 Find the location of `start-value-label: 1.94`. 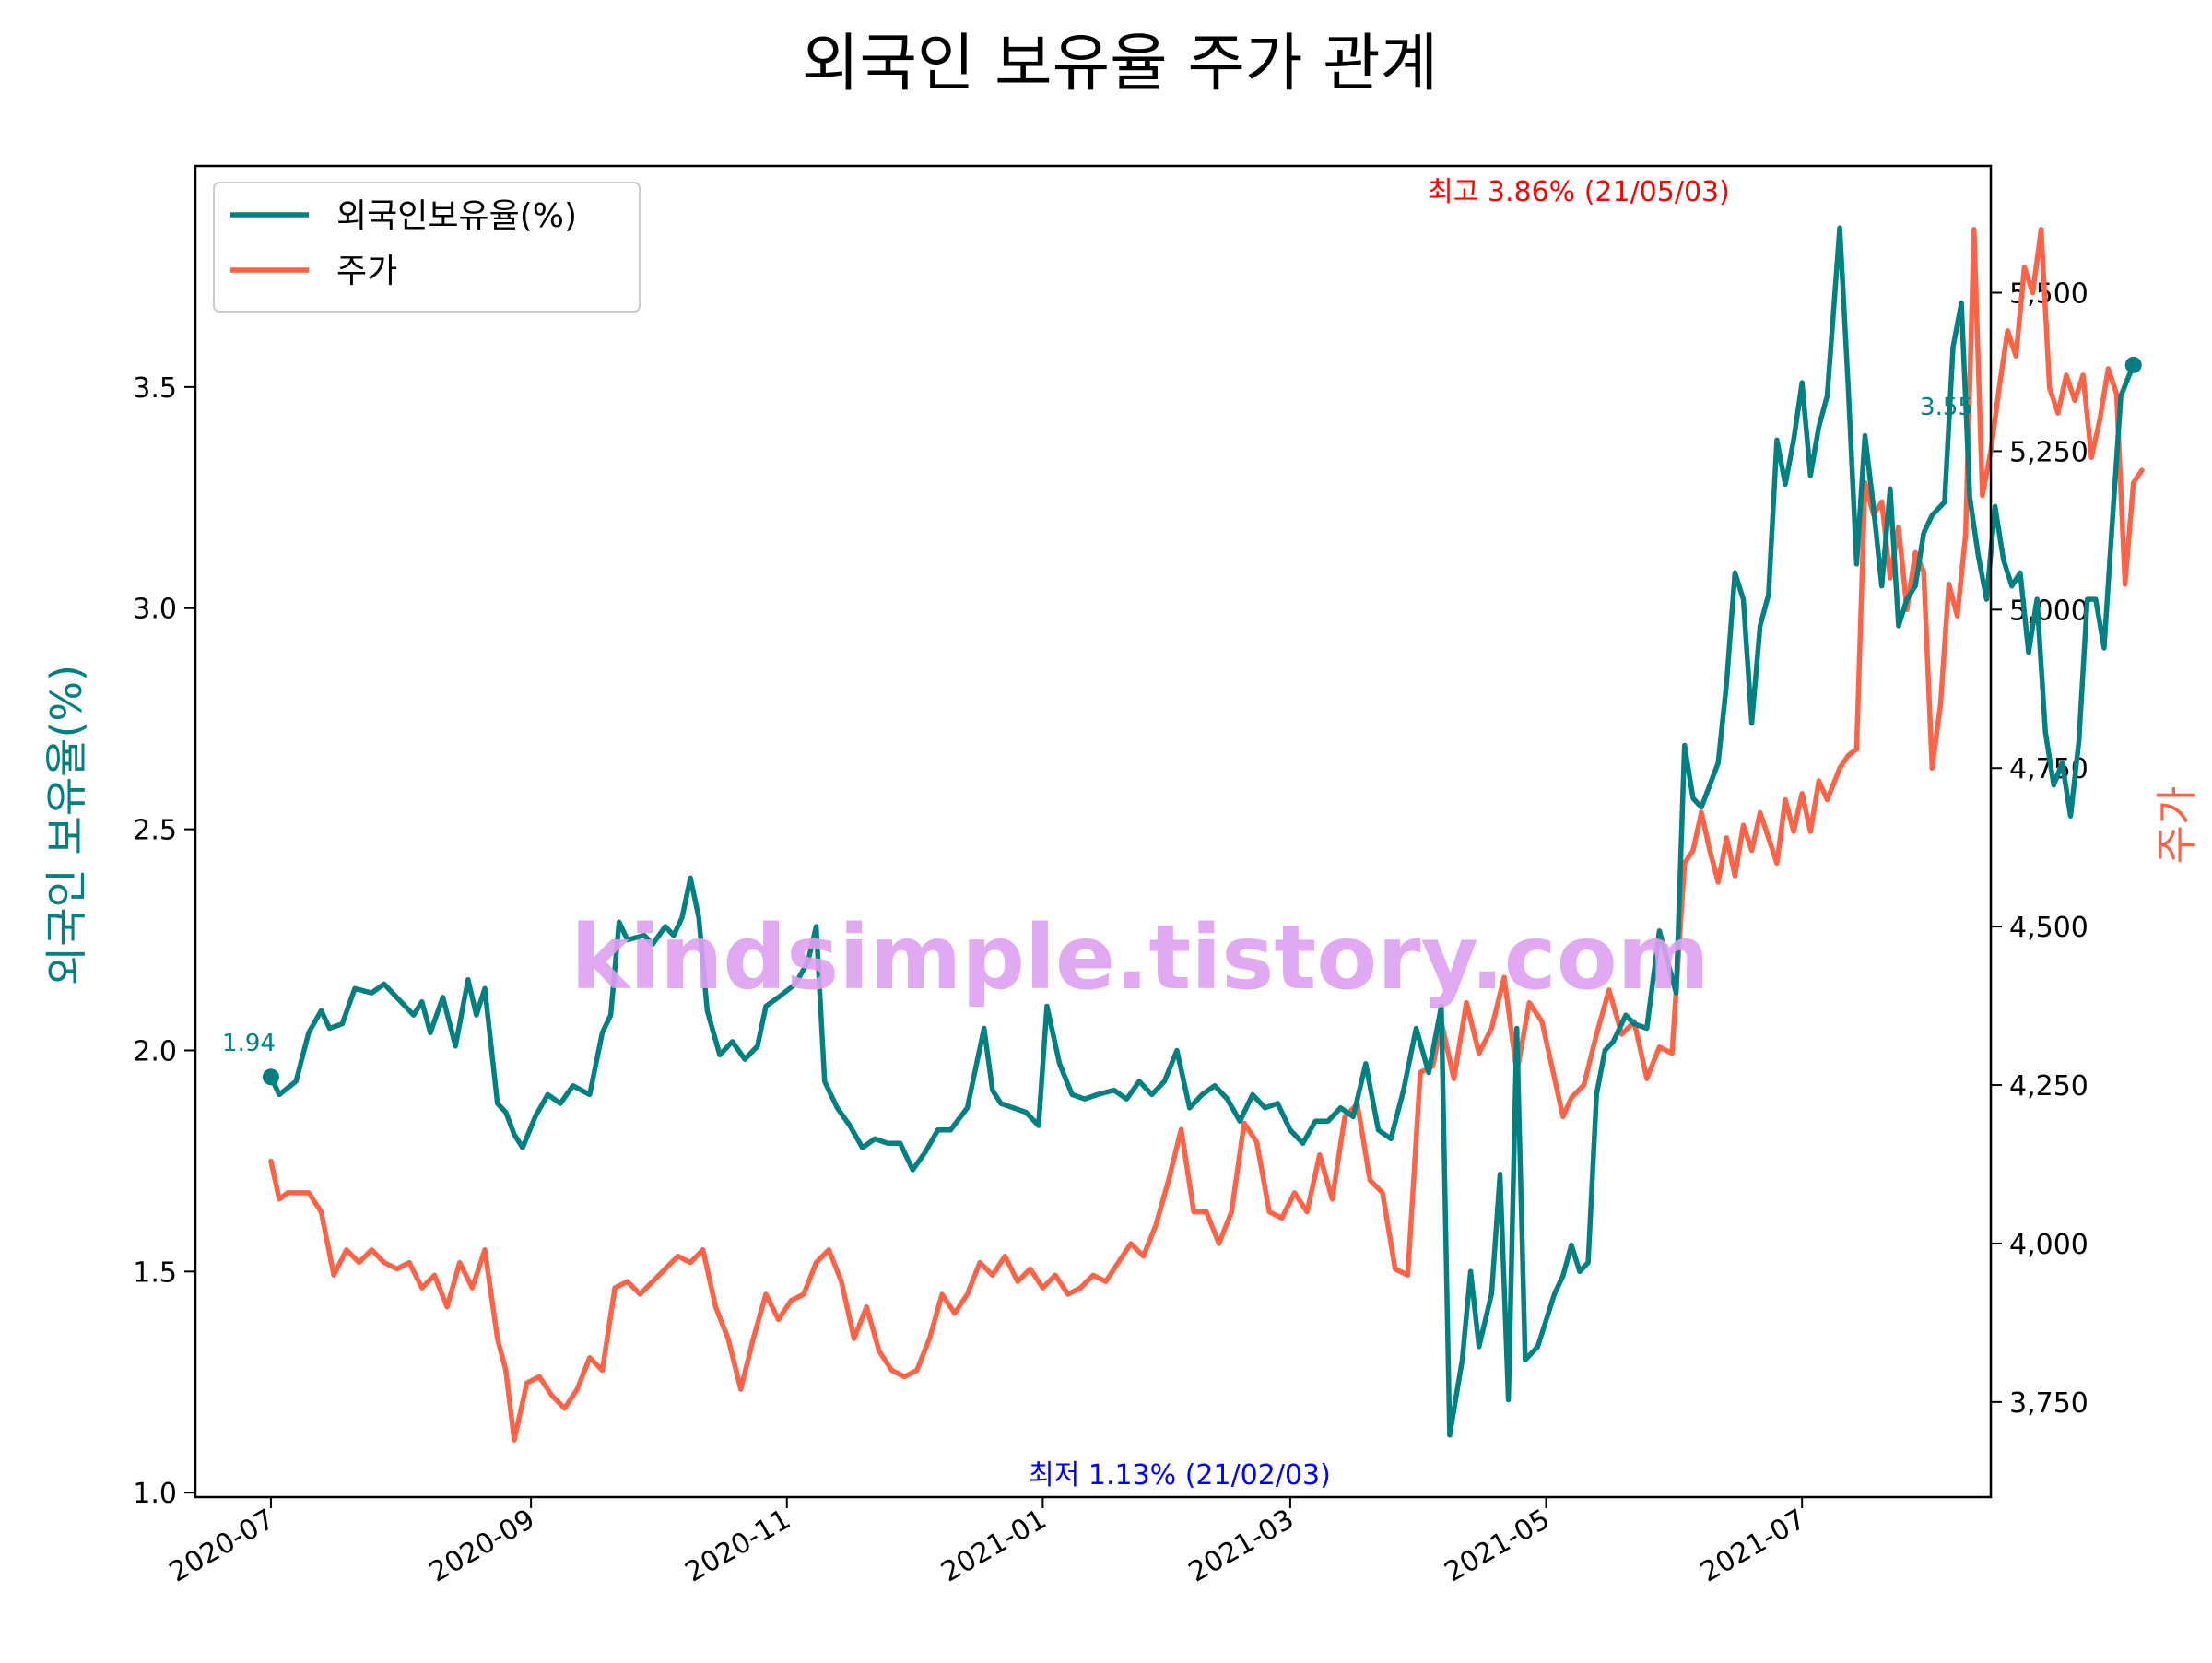

start-value-label: 1.94 is located at coordinates (249, 1043).